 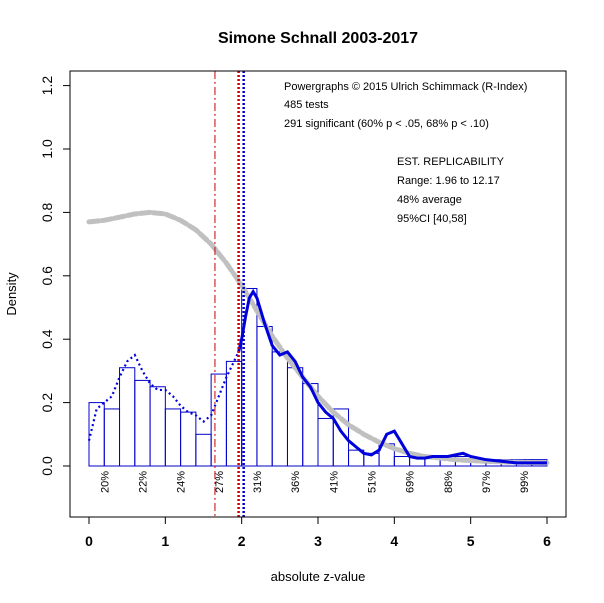 I want to click on percent-label: 88%, so click(x=449, y=482).